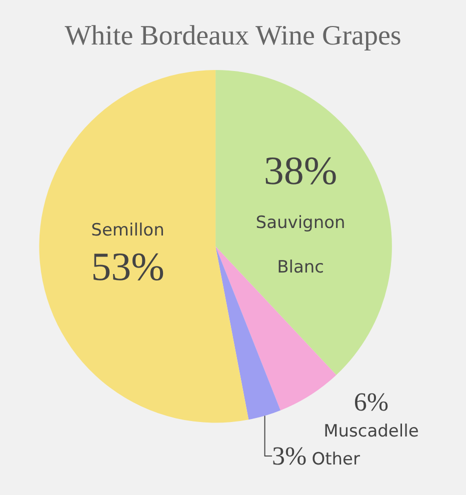  Describe the element at coordinates (336, 460) in the screenshot. I see `slice-label: Other` at that location.